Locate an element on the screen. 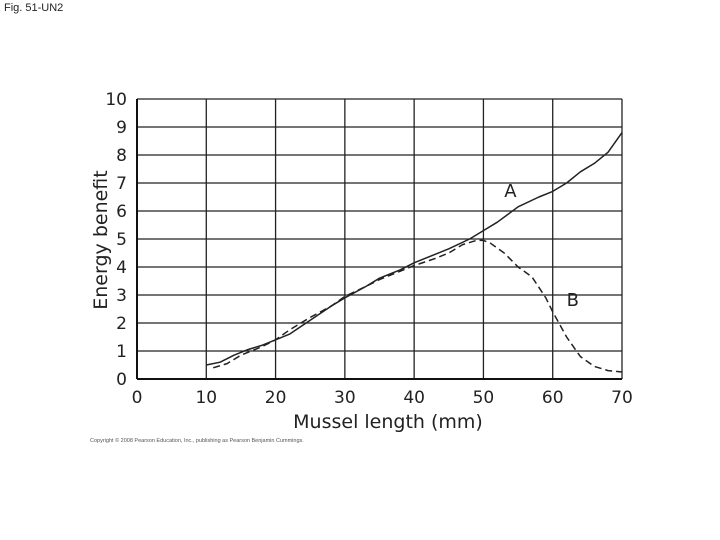 The height and width of the screenshot is (540, 720). figure-label: Fig. 51-UN2 is located at coordinates (34, 8).